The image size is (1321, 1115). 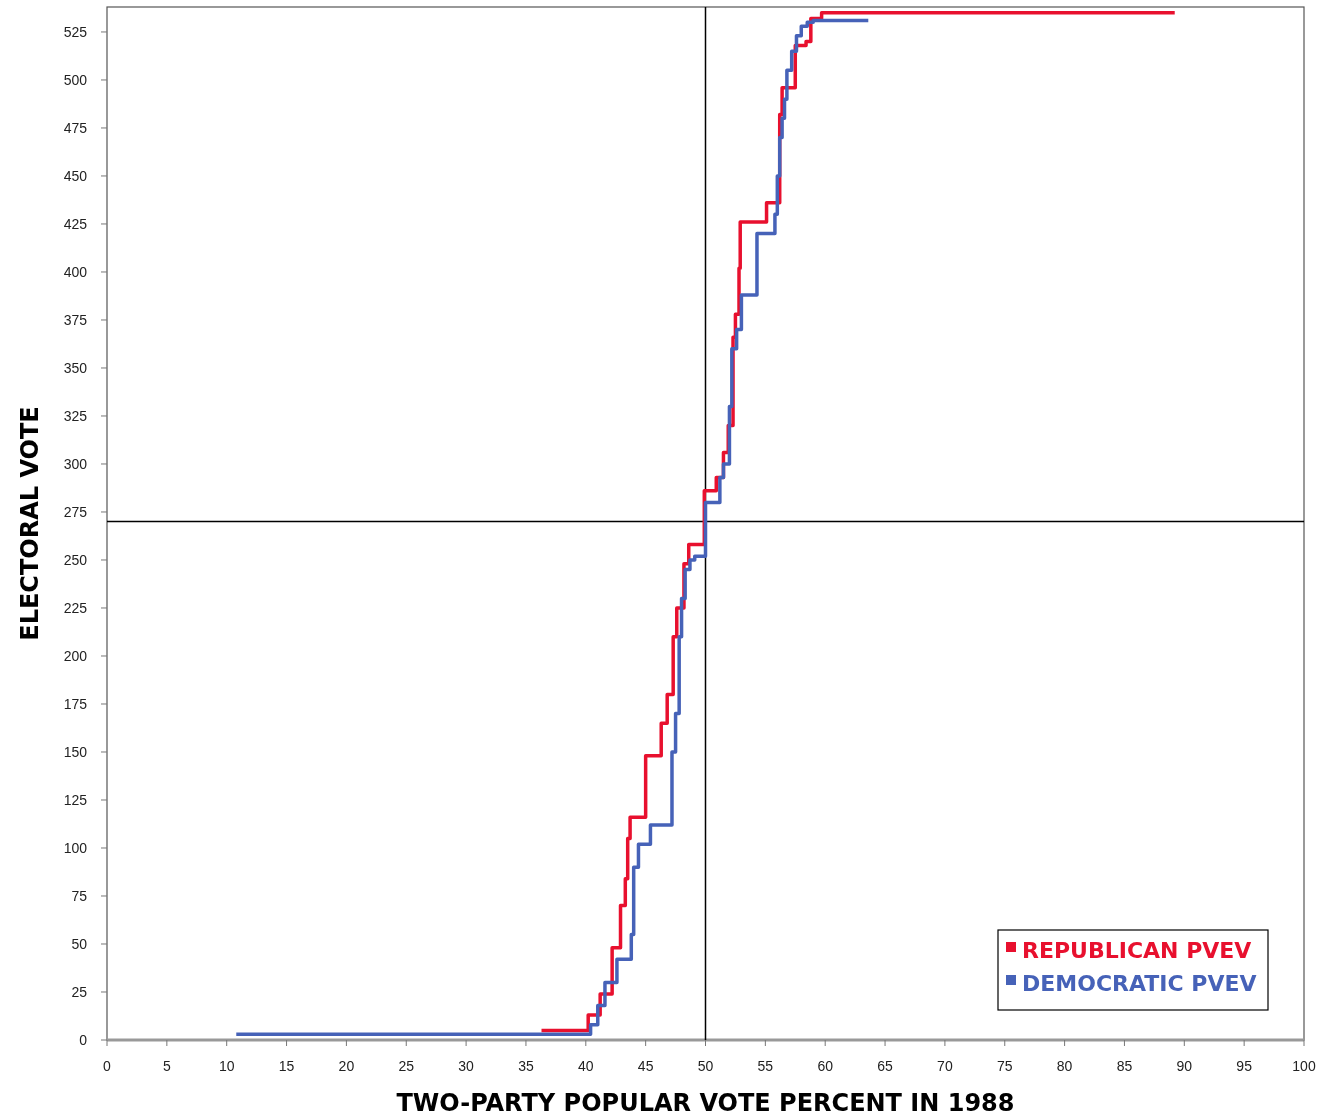 What do you see at coordinates (1137, 950) in the screenshot?
I see `legend-label: REPUBLICAN PVEV` at bounding box center [1137, 950].